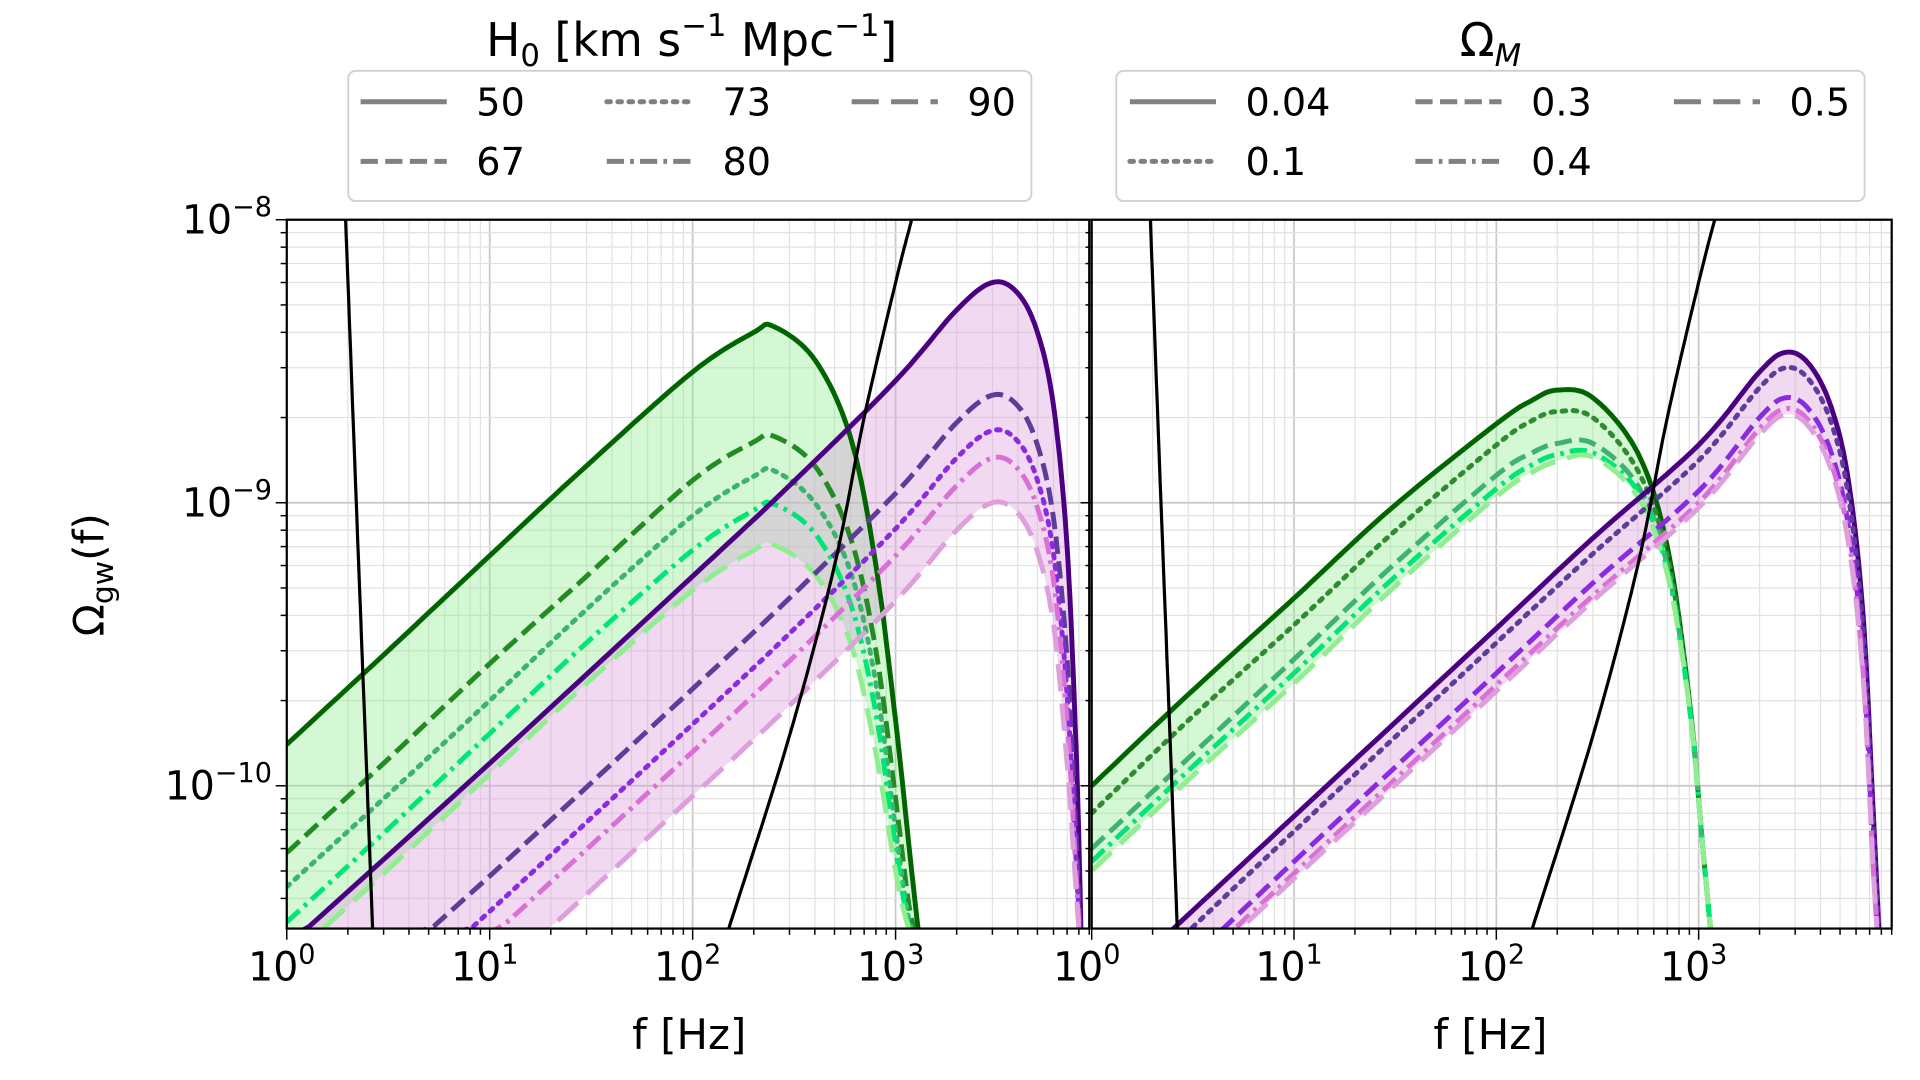  I want to click on legend-label: 0.04, so click(1288, 102).